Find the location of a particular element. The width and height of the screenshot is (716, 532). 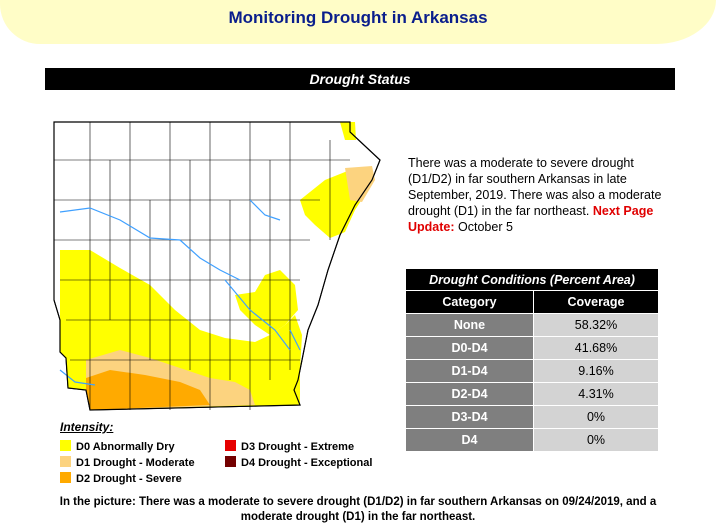

legend-label: D2 Drought - Severe is located at coordinates (129, 479).